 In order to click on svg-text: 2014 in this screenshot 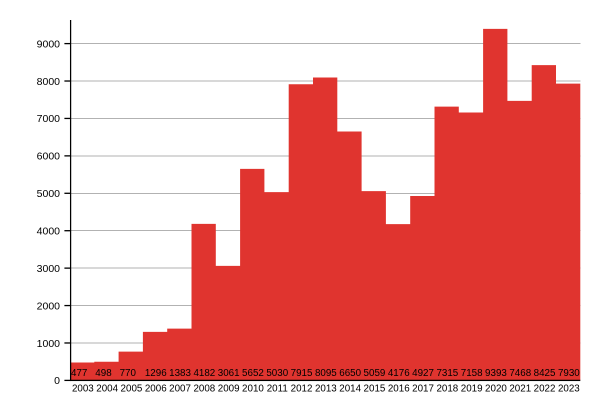, I will do `click(350, 389)`.